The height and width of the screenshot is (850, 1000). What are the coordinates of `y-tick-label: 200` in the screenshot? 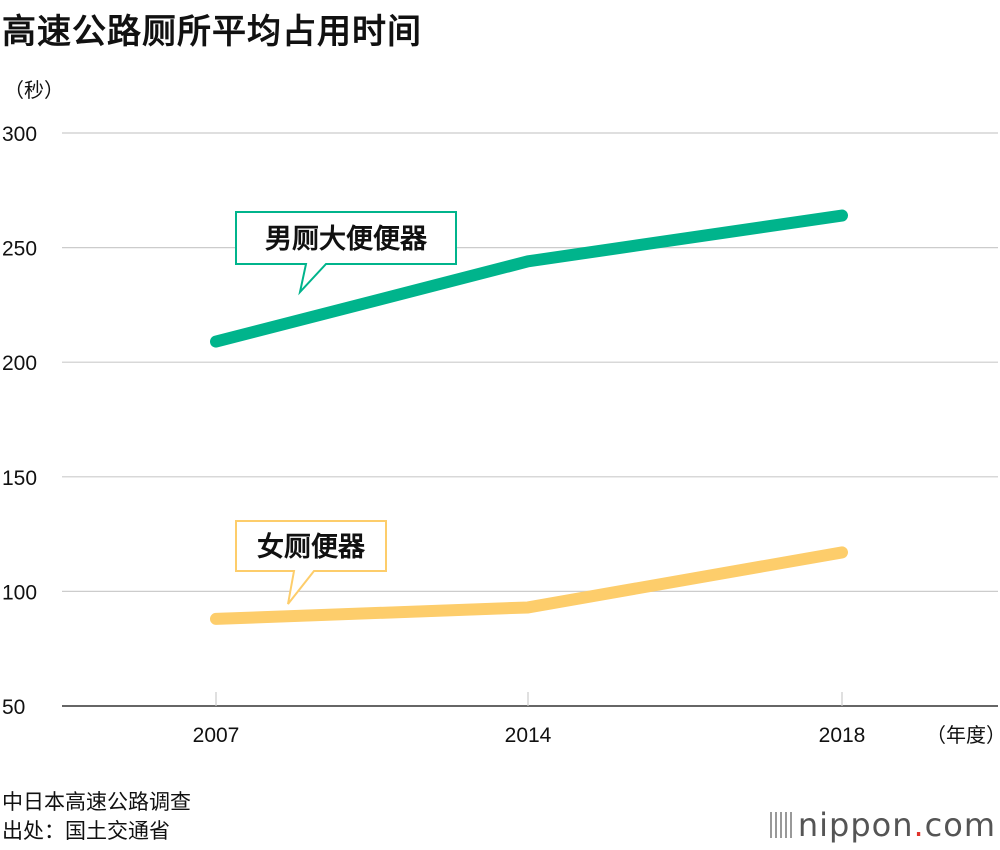 It's located at (19, 363).